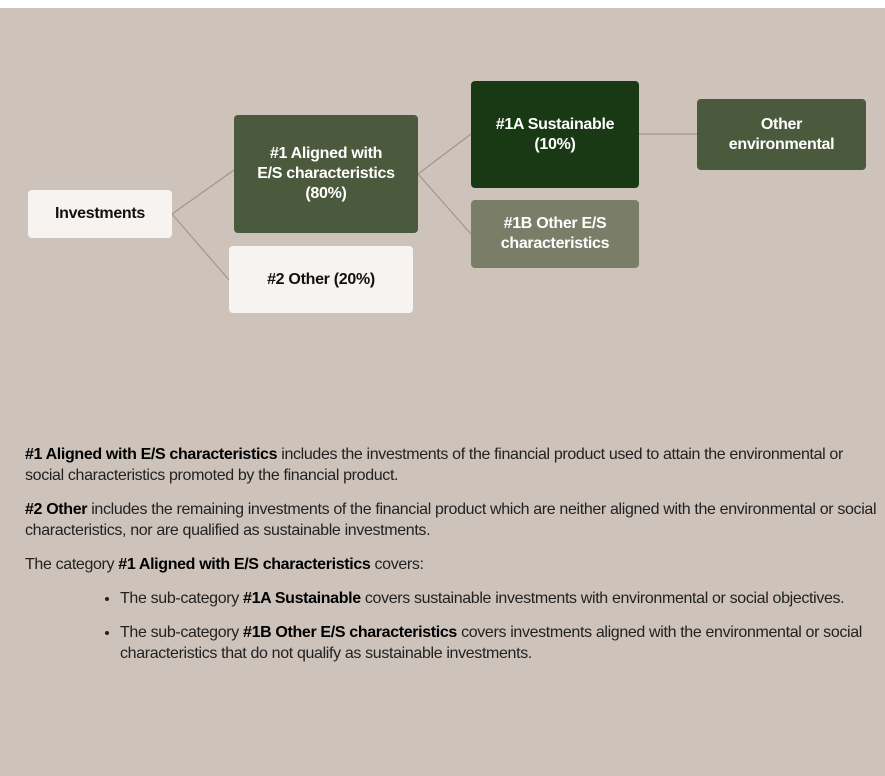 Image resolution: width=885 pixels, height=776 pixels. I want to click on node-investments: Investments, so click(100, 214).